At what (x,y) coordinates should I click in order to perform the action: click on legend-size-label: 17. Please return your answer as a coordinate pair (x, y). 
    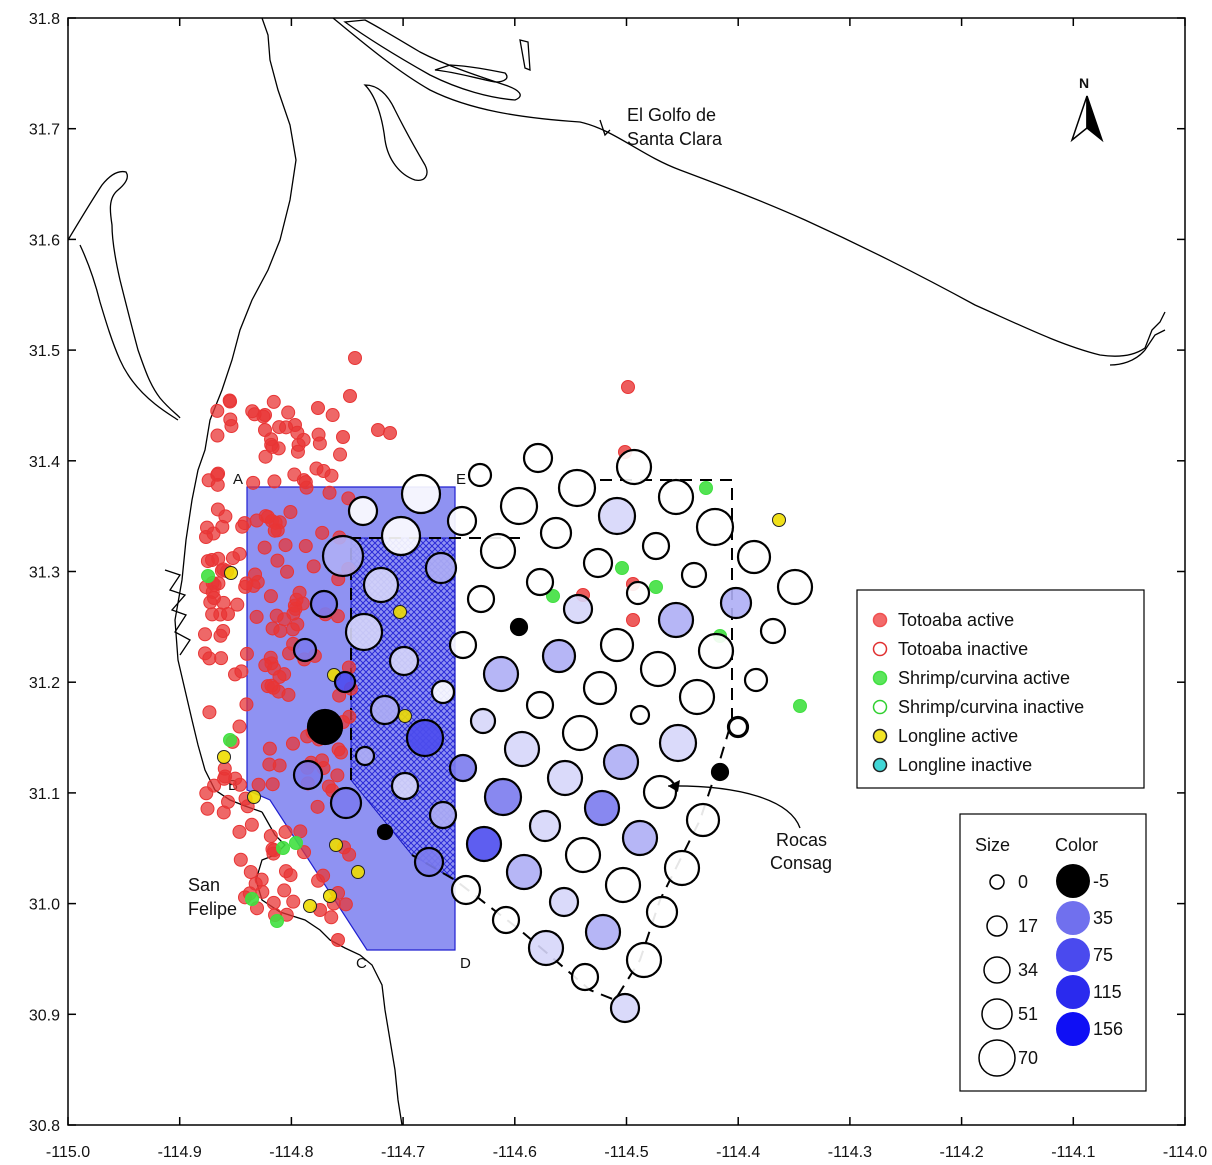
    Looking at the image, I should click on (1028, 926).